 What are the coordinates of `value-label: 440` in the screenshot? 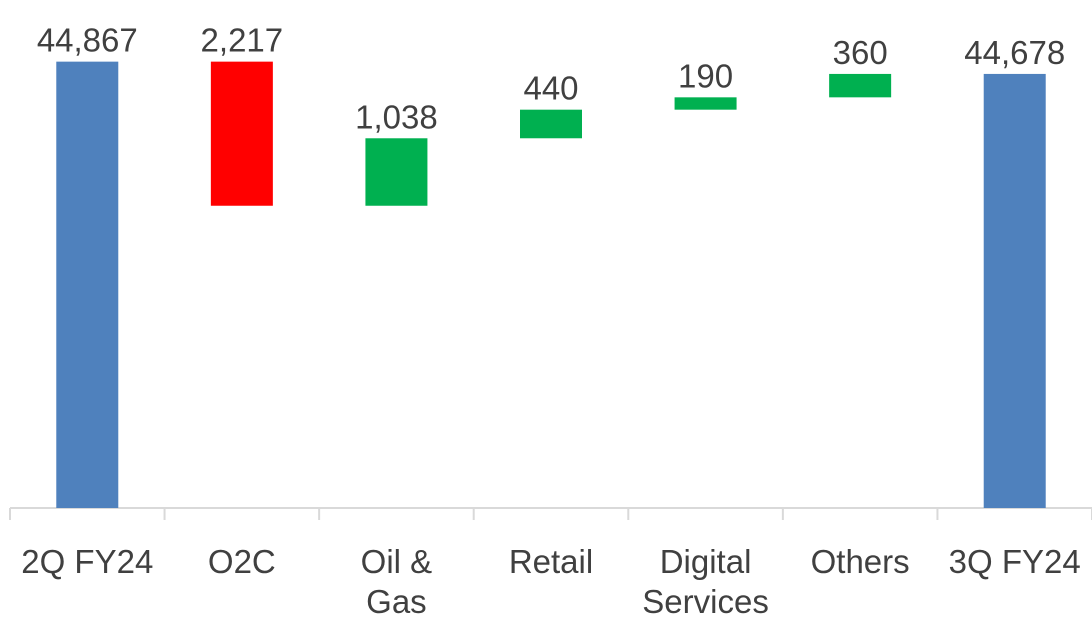 It's located at (550, 88).